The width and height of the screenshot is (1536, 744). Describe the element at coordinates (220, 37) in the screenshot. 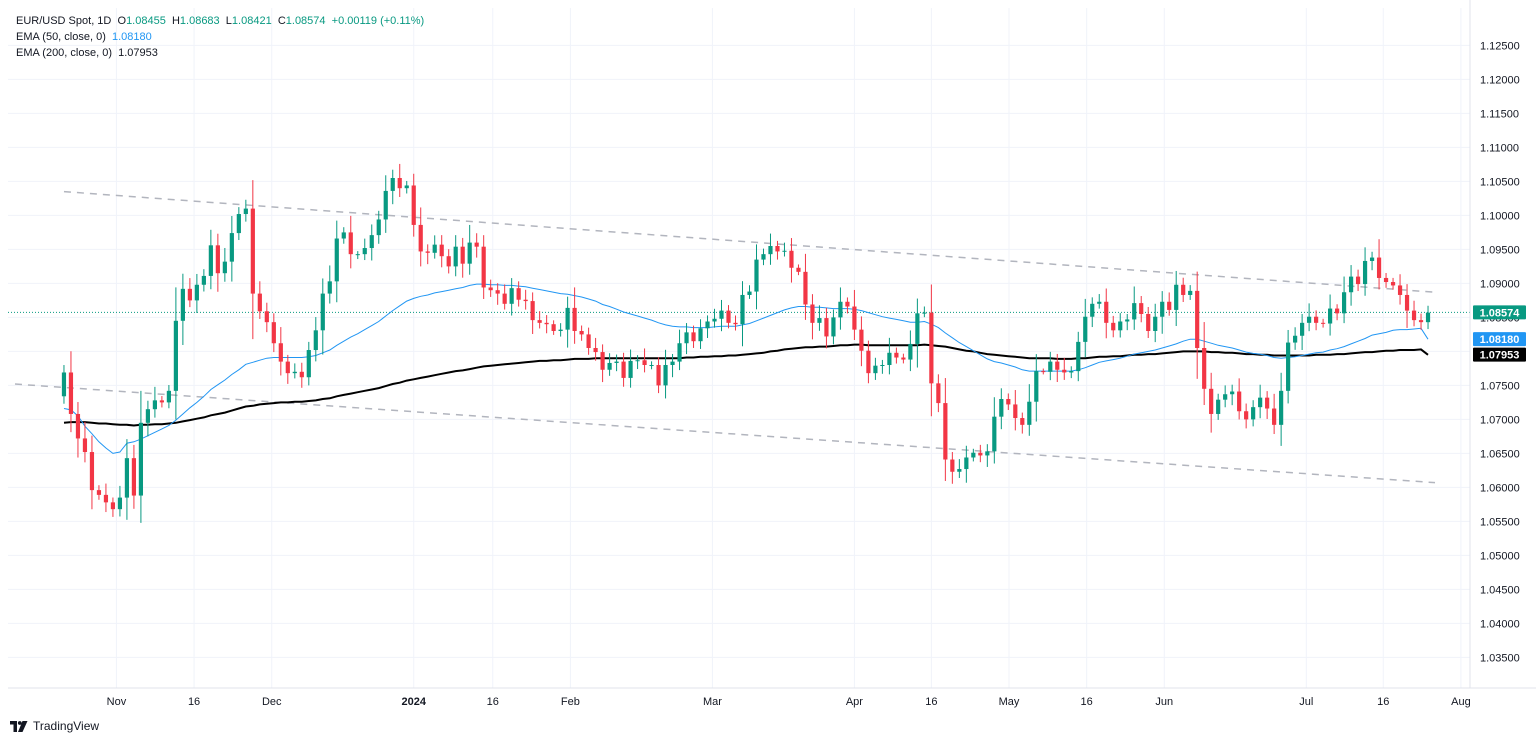

I see `legend-row-ema50: EMA (50, close, 0) 1.08180` at that location.